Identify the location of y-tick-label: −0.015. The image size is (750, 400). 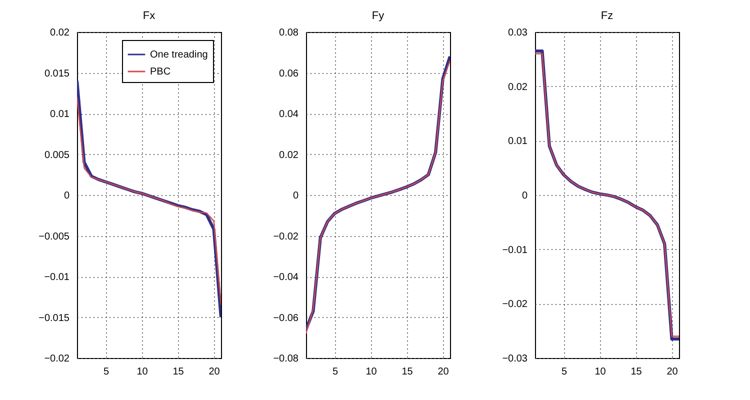
(54, 318).